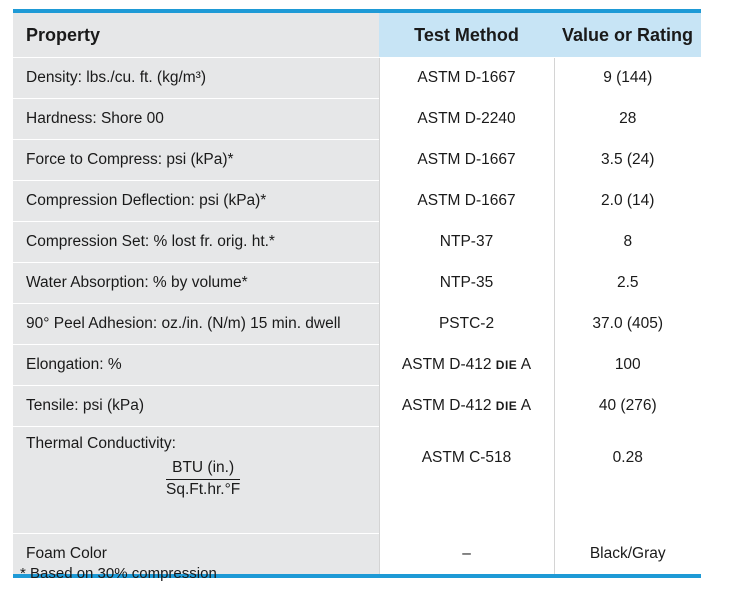 The height and width of the screenshot is (596, 733). Describe the element at coordinates (196, 365) in the screenshot. I see `property-cell: Elongation: %` at that location.